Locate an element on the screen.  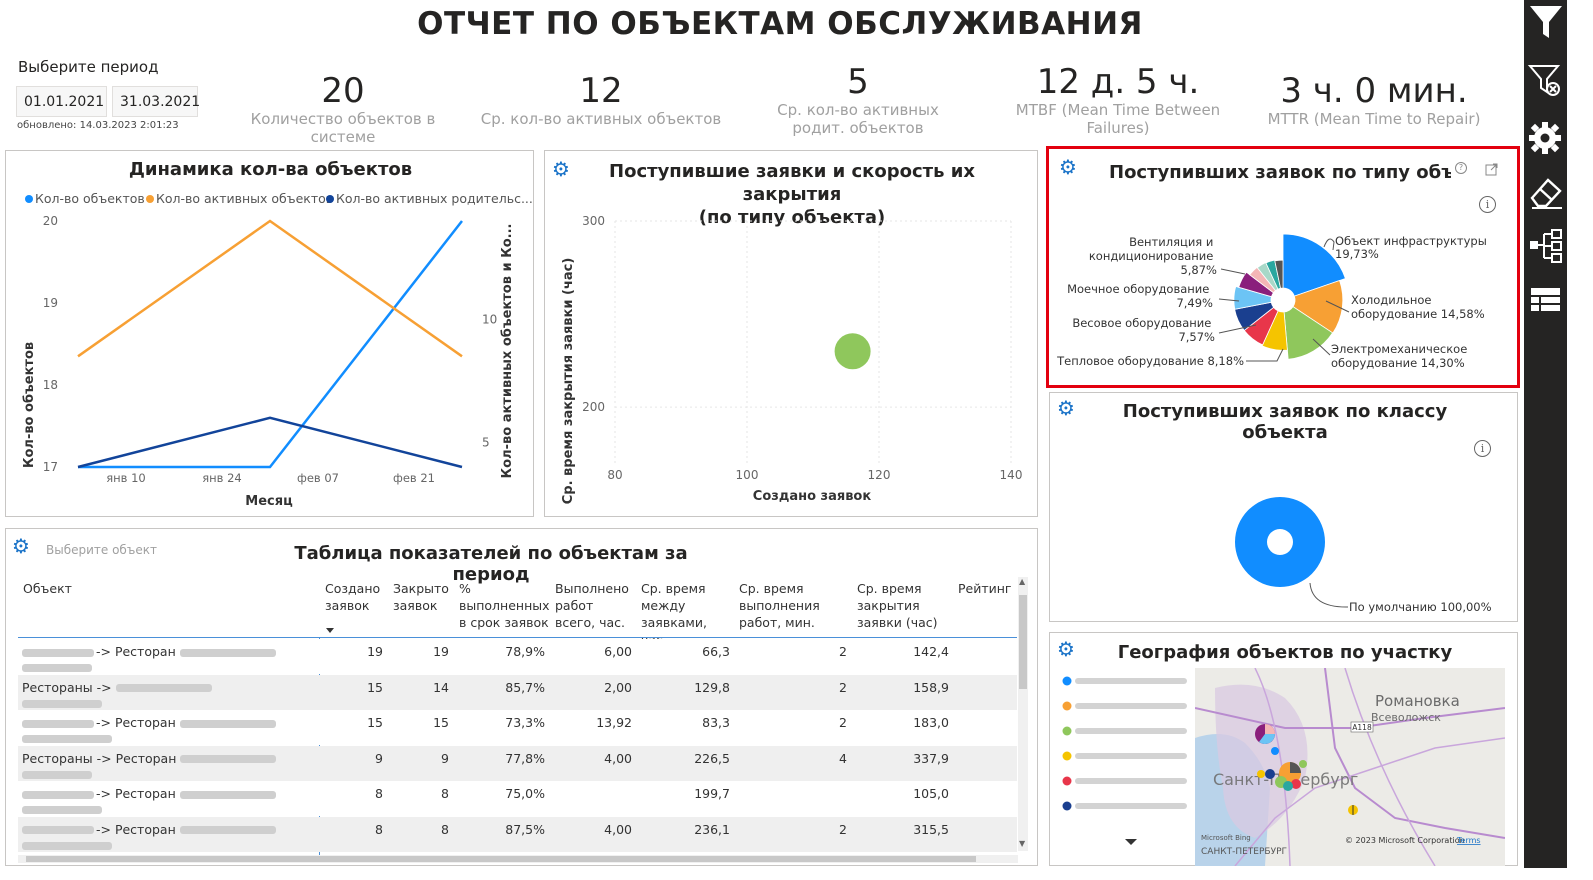
cell-closed: 19 is located at coordinates (441, 651).